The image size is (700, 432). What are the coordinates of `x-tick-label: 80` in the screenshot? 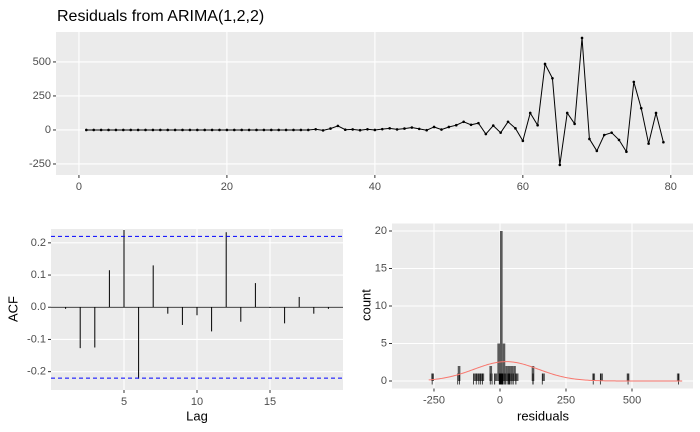 It's located at (671, 187).